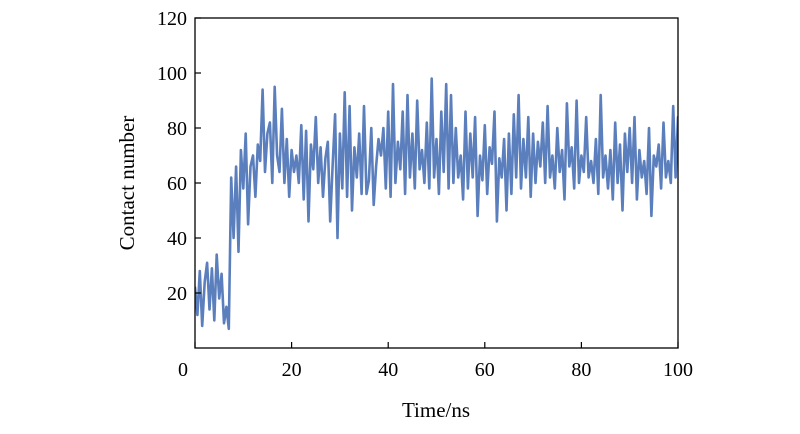 The height and width of the screenshot is (434, 800). Describe the element at coordinates (127, 183) in the screenshot. I see `y-axis-title: Contact number` at that location.